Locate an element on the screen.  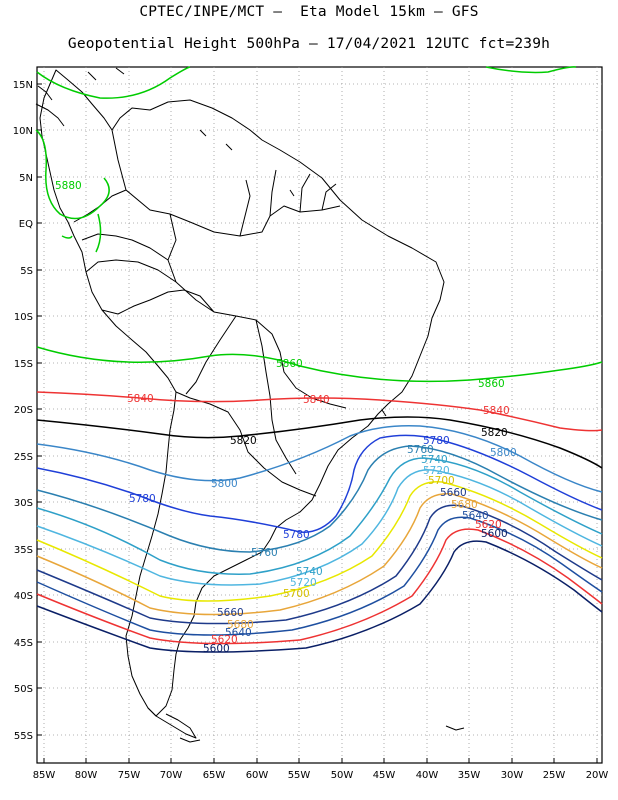
lon-label: 25W is located at coordinates (554, 775).